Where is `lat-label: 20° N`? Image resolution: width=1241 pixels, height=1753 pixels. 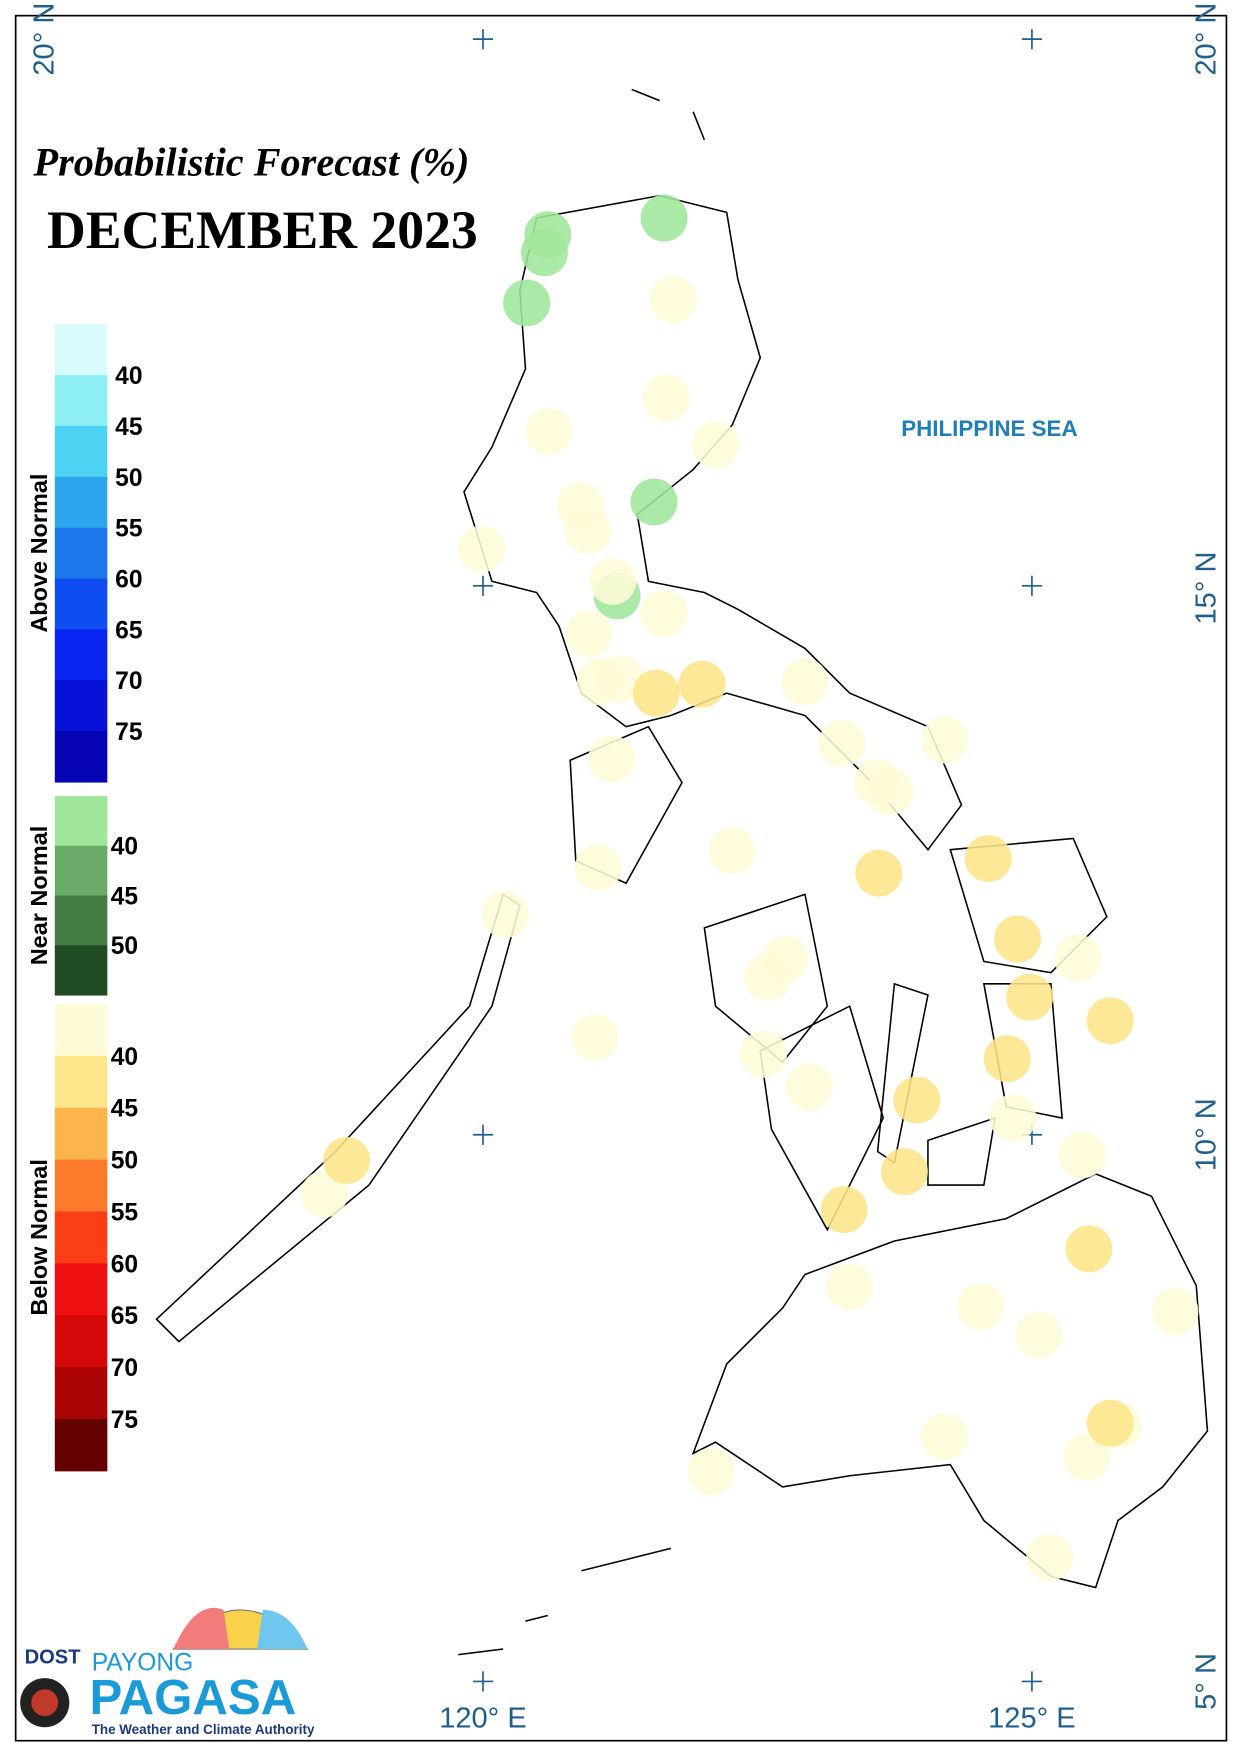 lat-label: 20° N is located at coordinates (1206, 39).